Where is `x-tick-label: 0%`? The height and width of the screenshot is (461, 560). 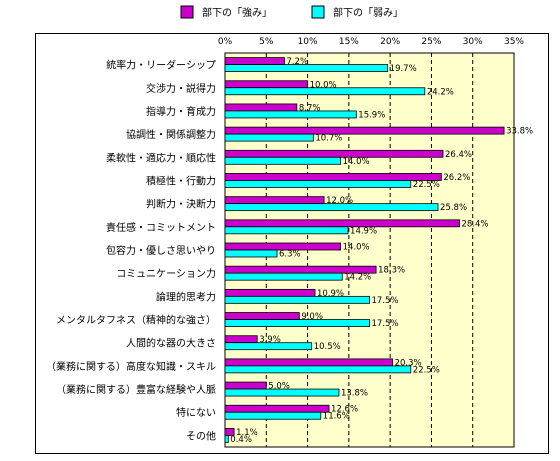 x-tick-label: 0% is located at coordinates (225, 42).